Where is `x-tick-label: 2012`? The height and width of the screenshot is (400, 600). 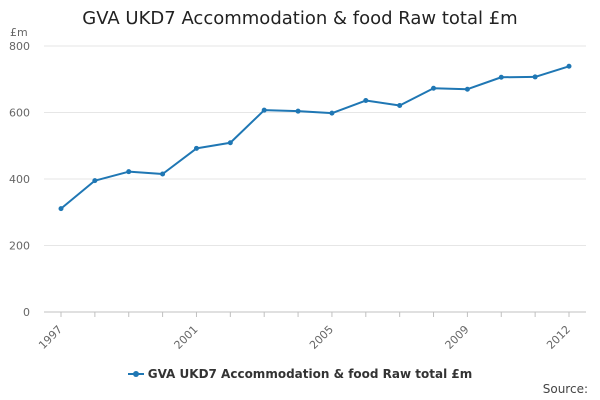
x-tick-label: 2012 is located at coordinates (558, 337).